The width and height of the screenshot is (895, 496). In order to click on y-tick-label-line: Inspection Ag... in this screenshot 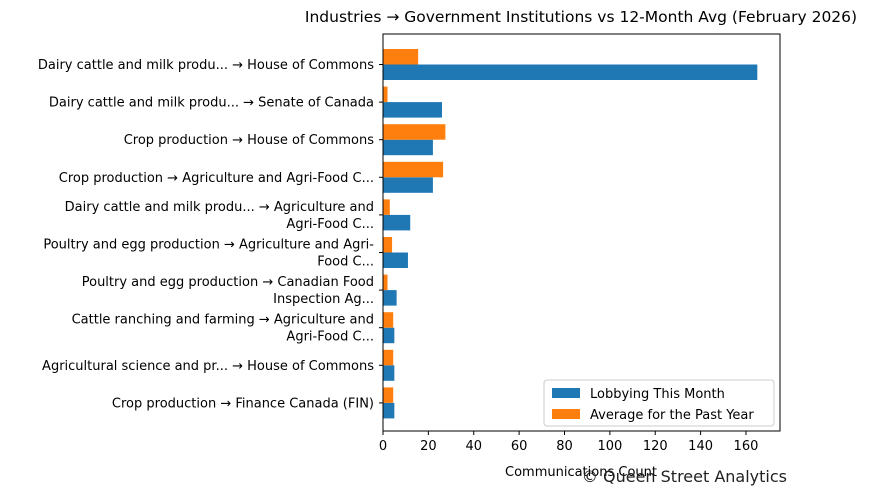, I will do `click(323, 299)`.